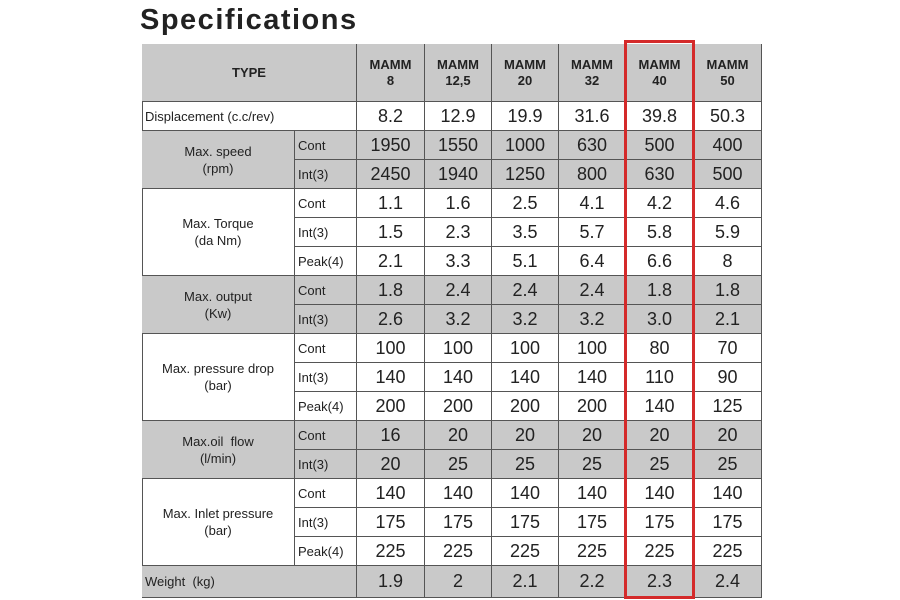  I want to click on cell-text: 1.9, so click(390, 581).